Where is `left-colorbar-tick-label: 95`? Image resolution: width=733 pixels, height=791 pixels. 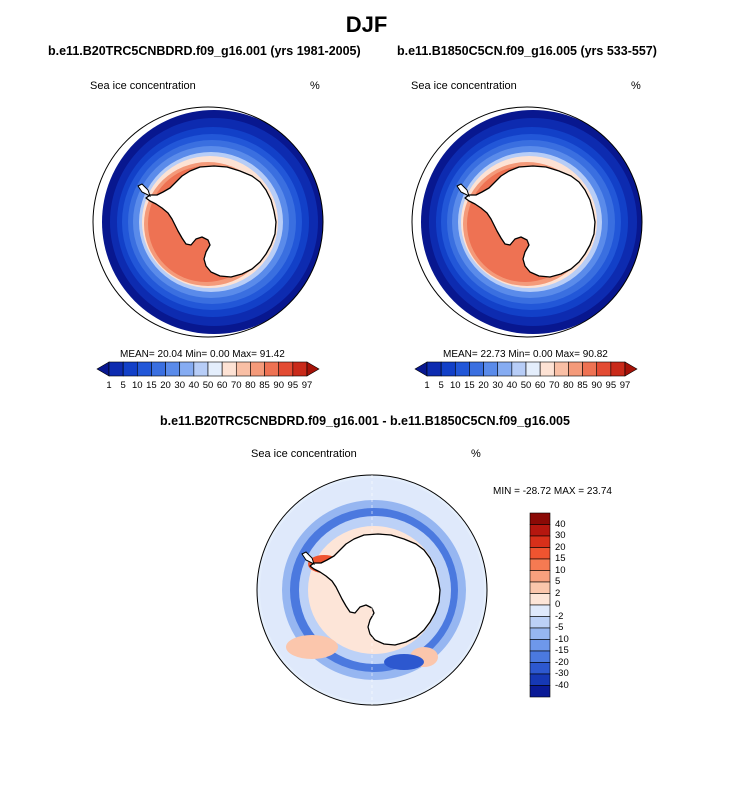 left-colorbar-tick-label: 95 is located at coordinates (293, 385).